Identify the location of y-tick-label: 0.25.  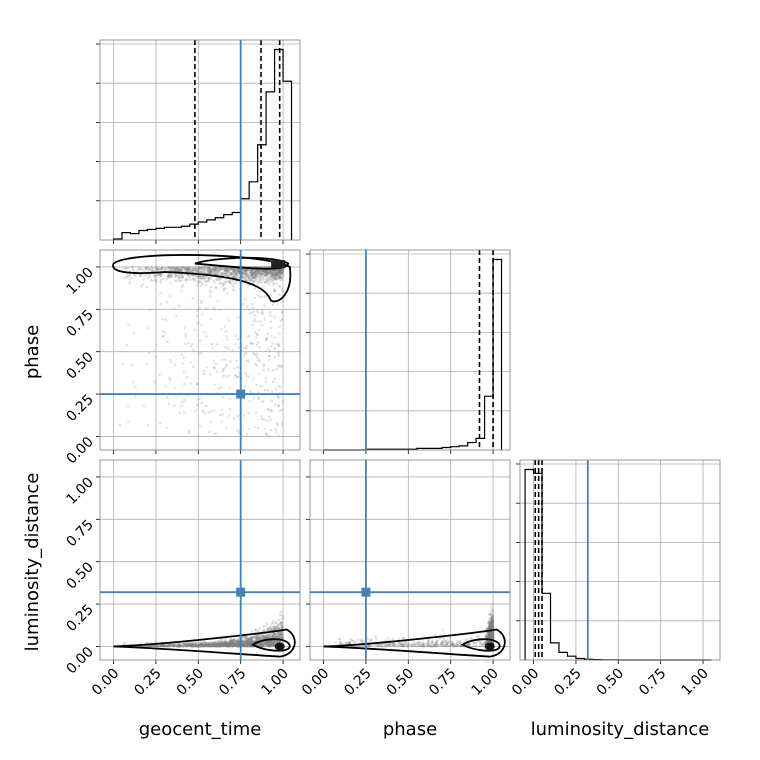
(79, 408).